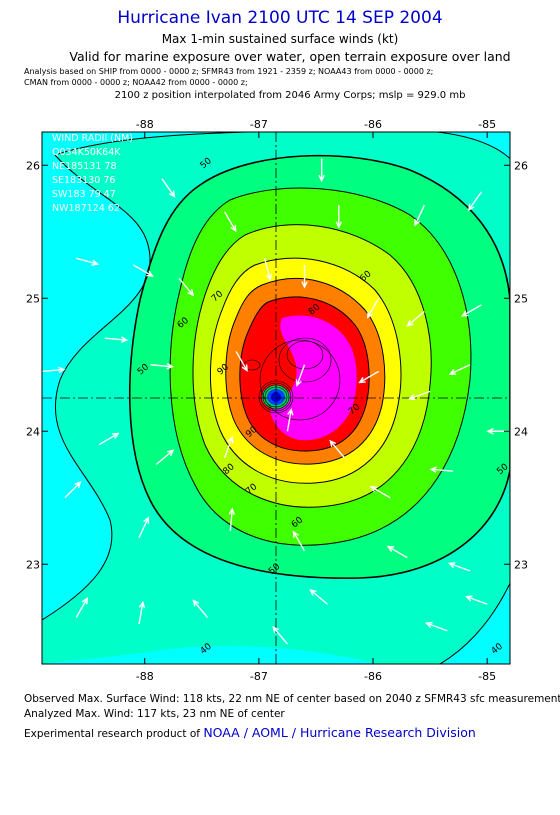  What do you see at coordinates (145, 124) in the screenshot?
I see `x-tick-label-top: -88` at bounding box center [145, 124].